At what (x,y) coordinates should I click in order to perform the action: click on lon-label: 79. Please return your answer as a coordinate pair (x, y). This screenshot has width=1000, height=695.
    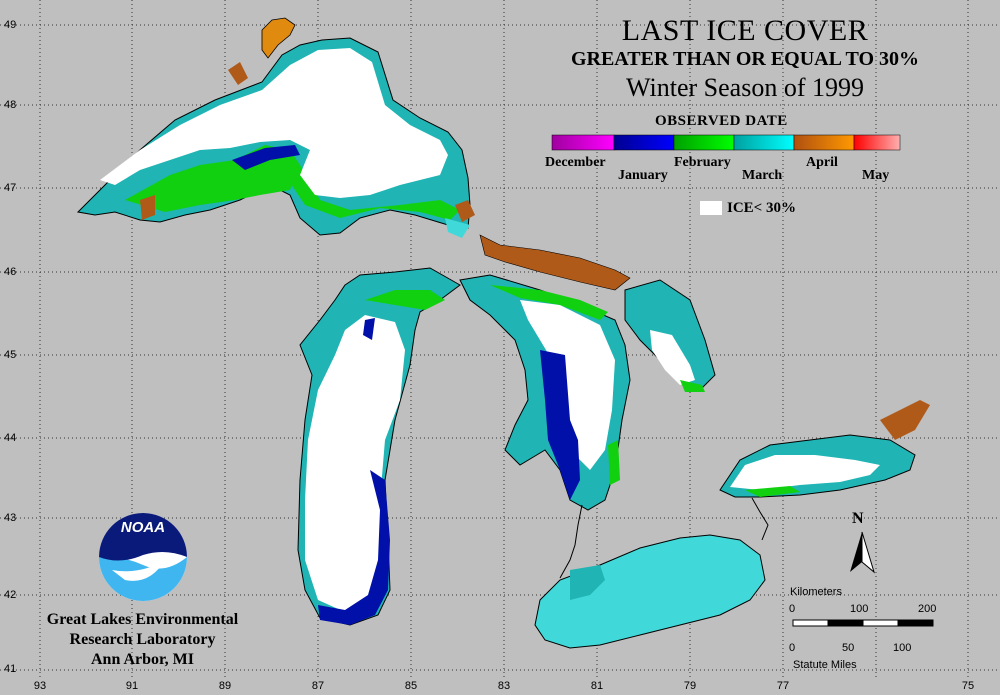
    Looking at the image, I should click on (690, 686).